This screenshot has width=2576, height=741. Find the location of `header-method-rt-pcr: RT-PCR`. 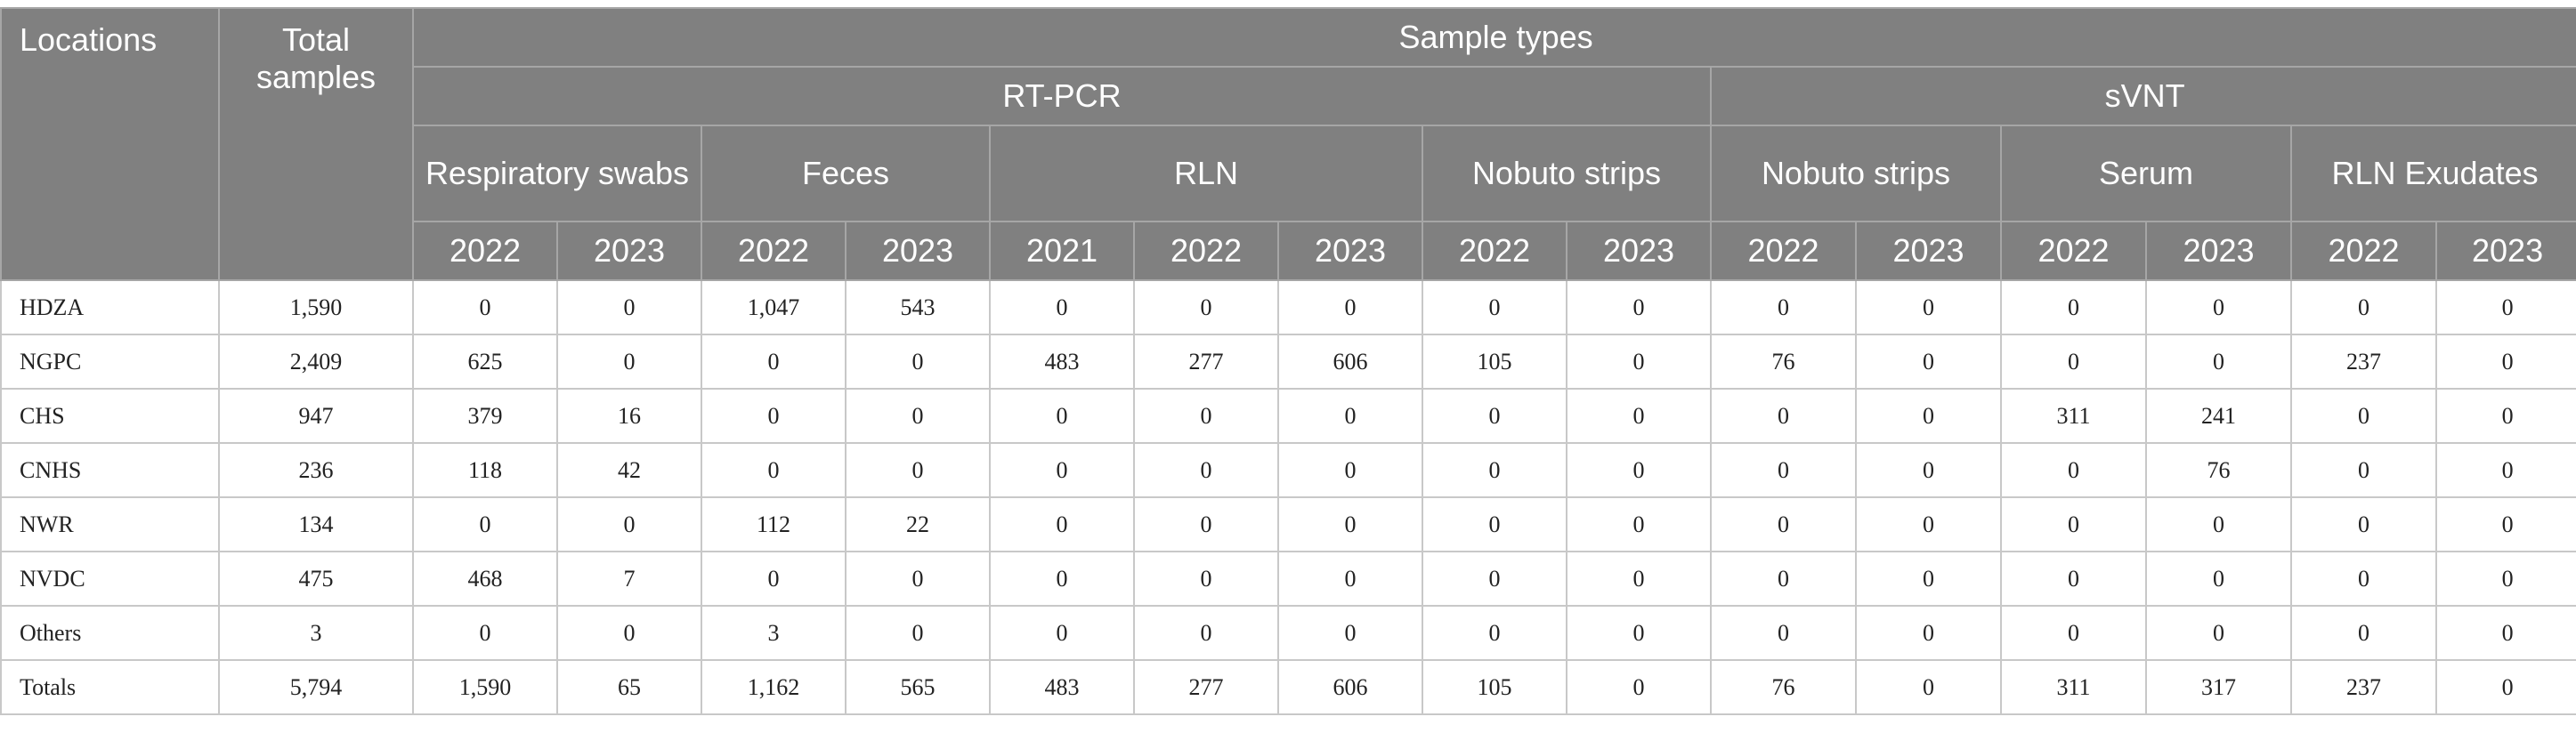

header-method-rt-pcr: RT-PCR is located at coordinates (1062, 96).